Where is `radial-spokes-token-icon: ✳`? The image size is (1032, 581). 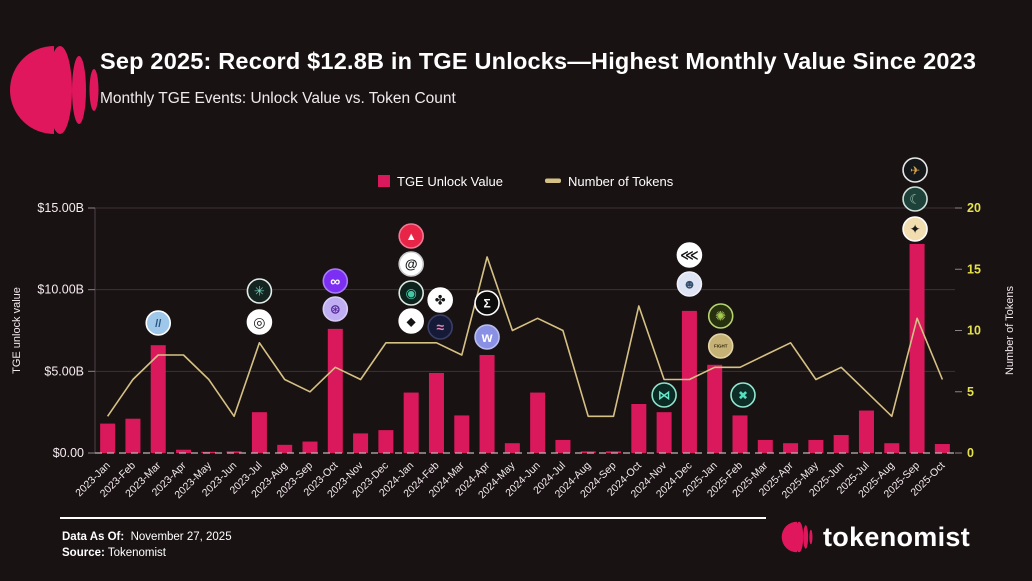 radial-spokes-token-icon: ✳ is located at coordinates (259, 291).